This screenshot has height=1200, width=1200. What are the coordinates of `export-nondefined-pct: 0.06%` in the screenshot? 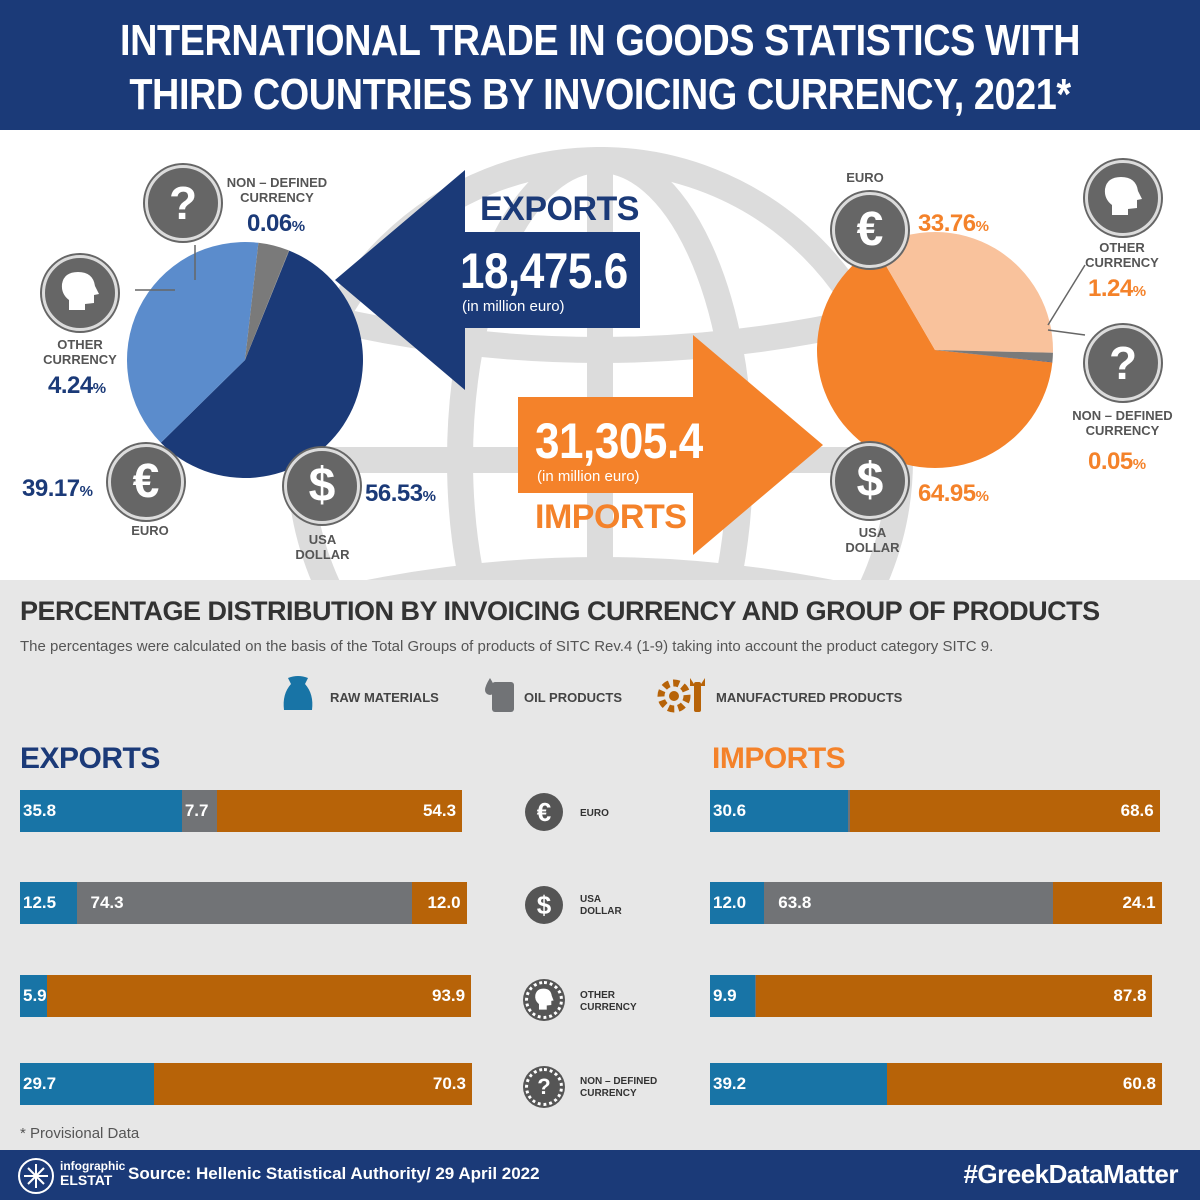 It's located at (276, 224).